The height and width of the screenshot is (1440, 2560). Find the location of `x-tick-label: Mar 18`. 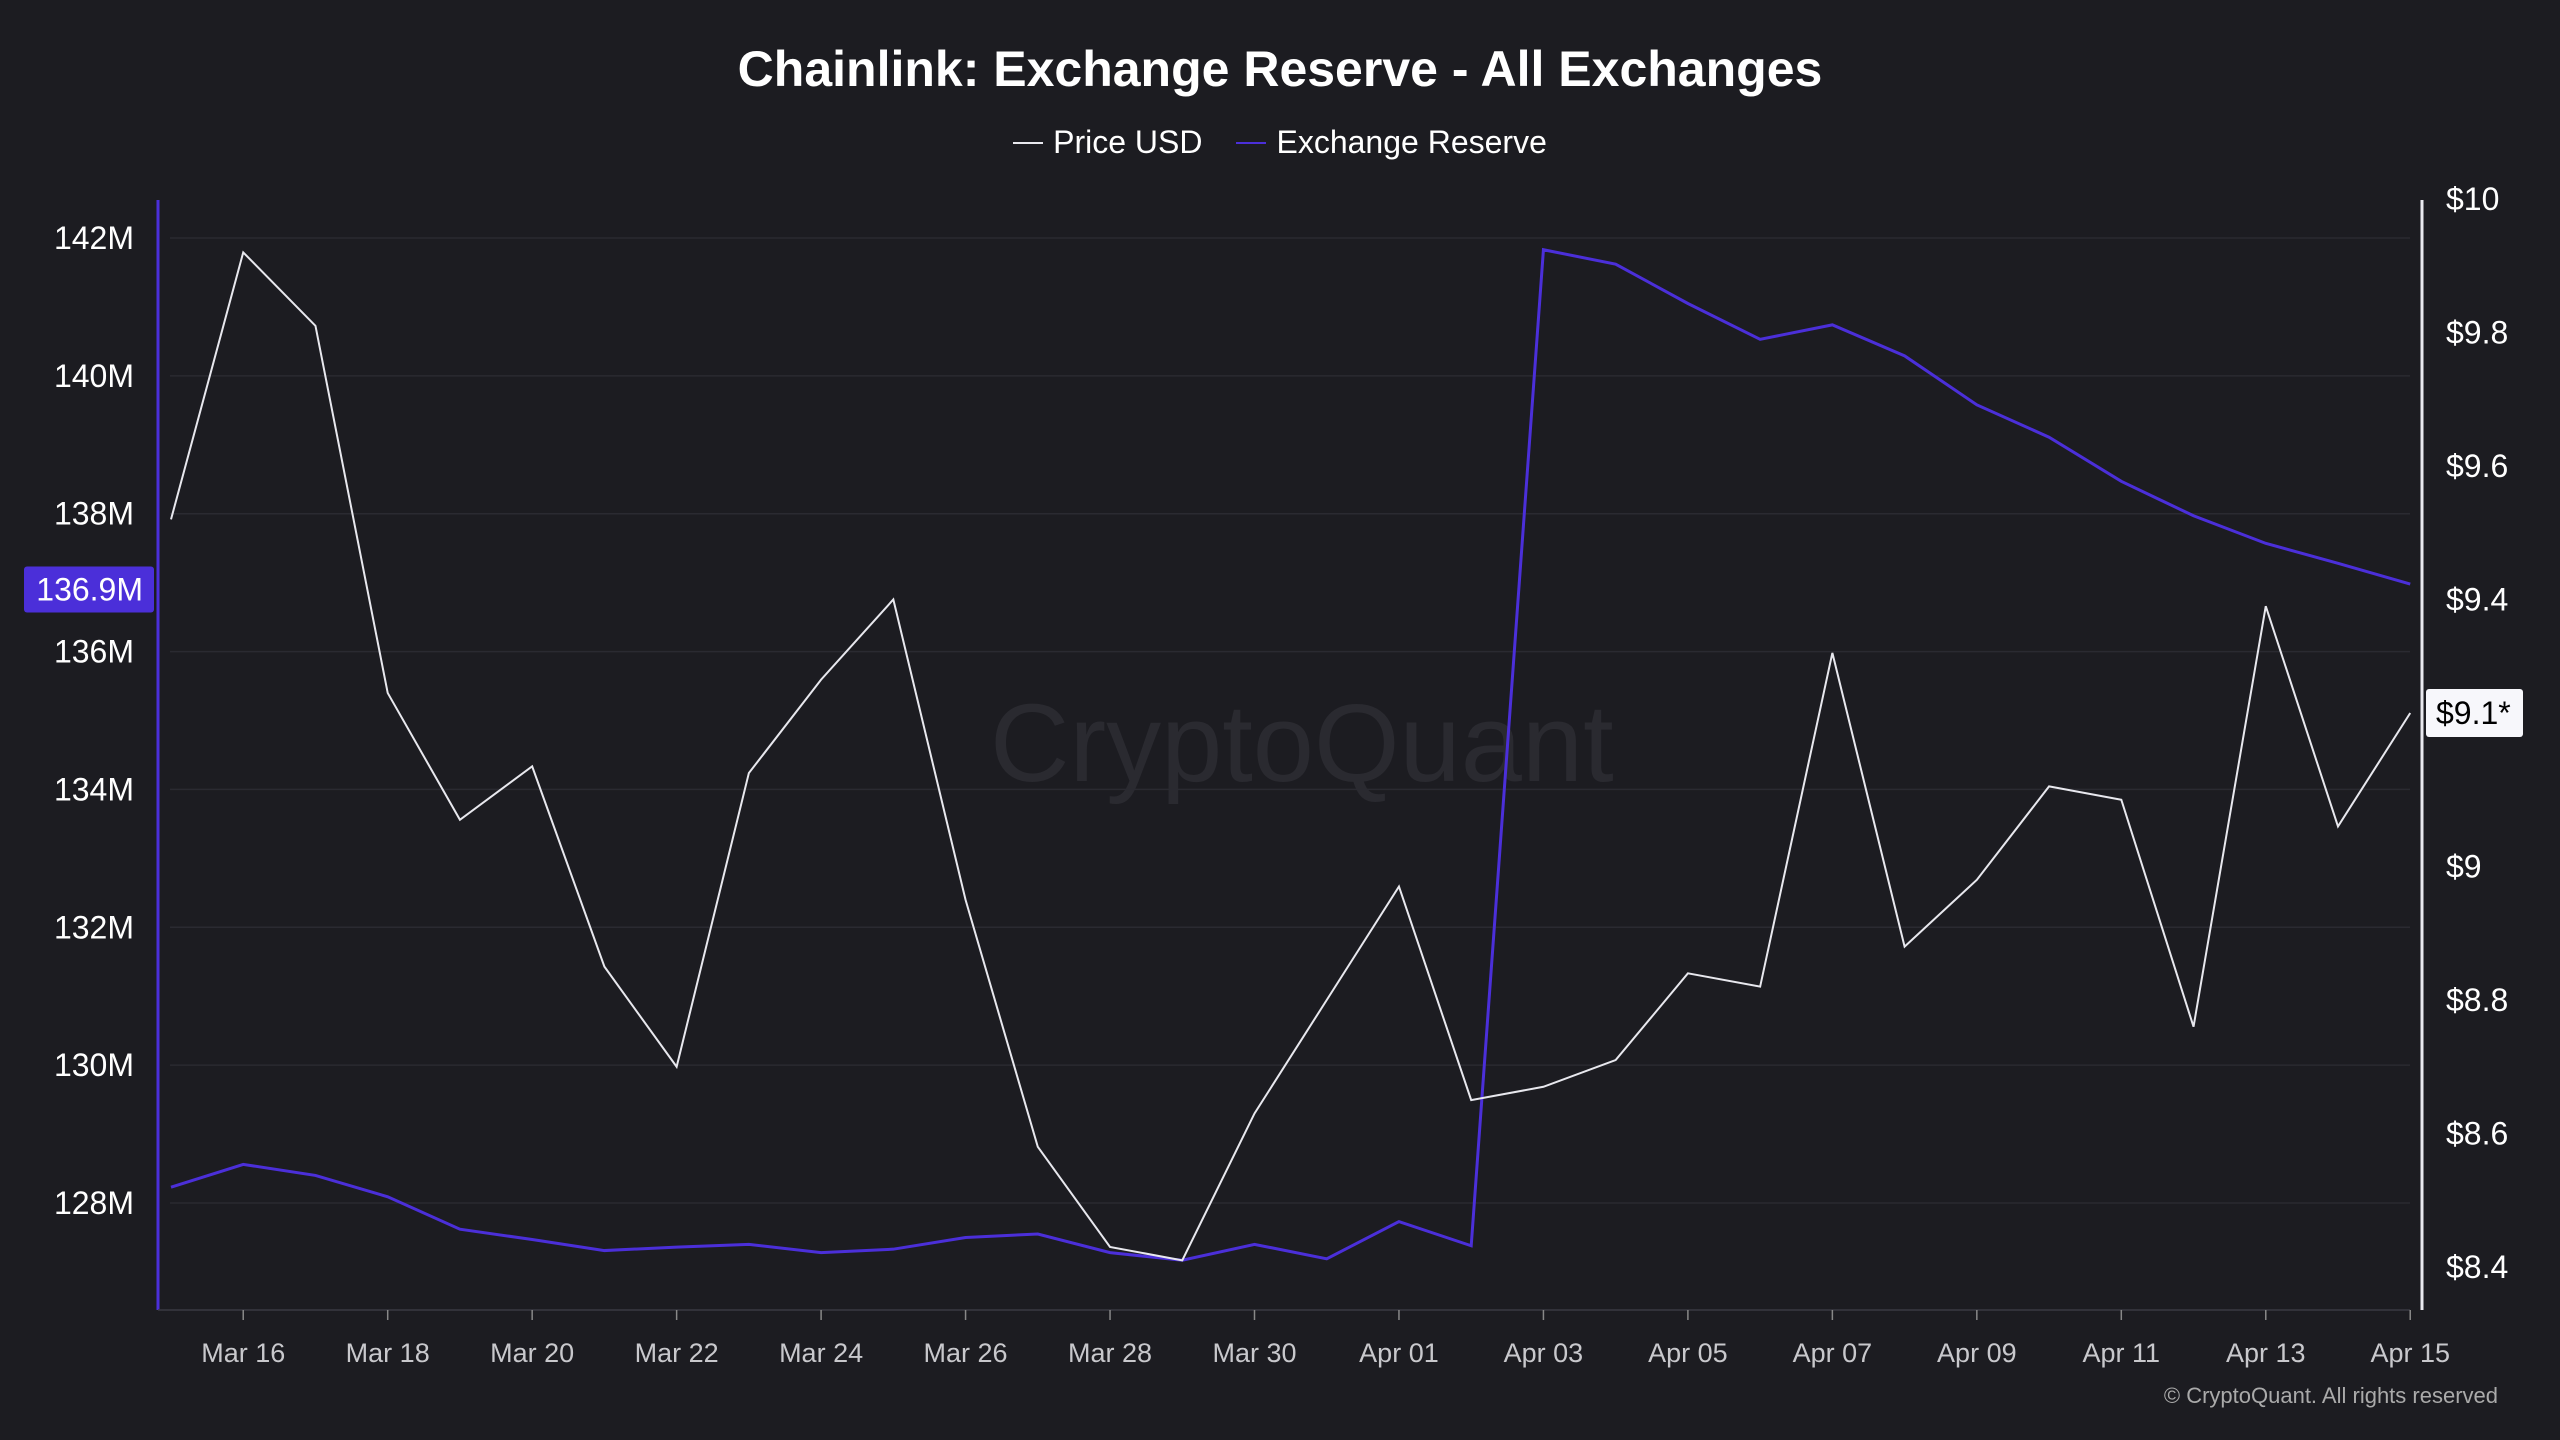

x-tick-label: Mar 18 is located at coordinates (388, 1353).